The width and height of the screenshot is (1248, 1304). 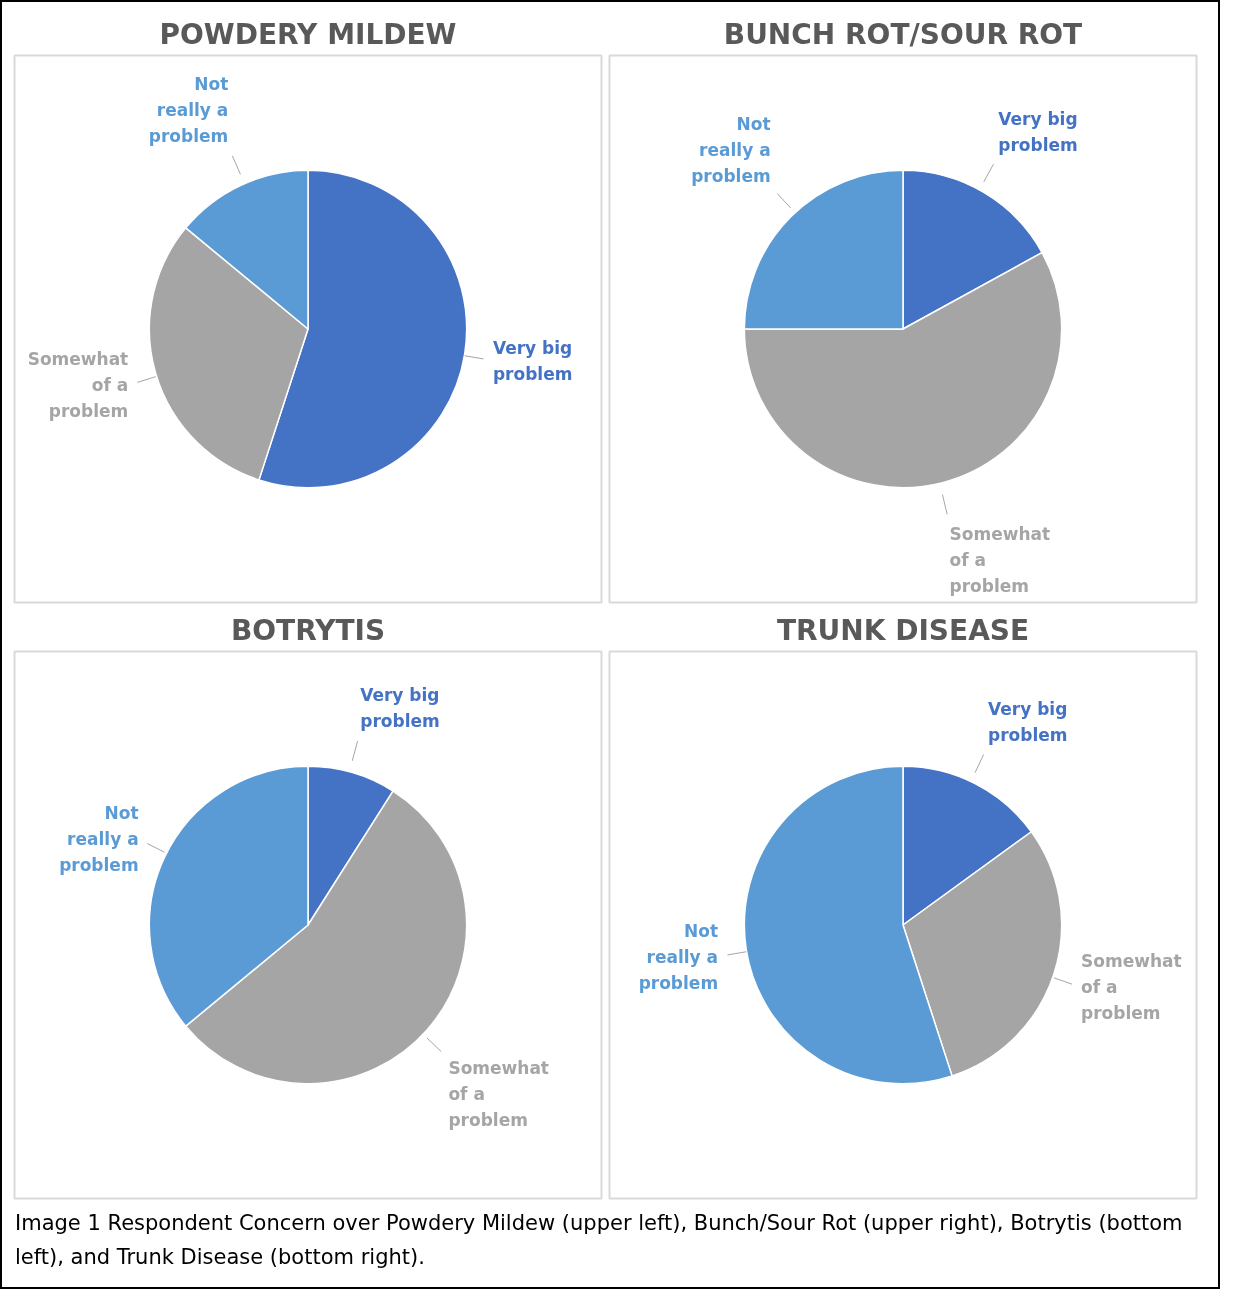 What do you see at coordinates (903, 630) in the screenshot?
I see `chart-title: TRUNK DISEASE` at bounding box center [903, 630].